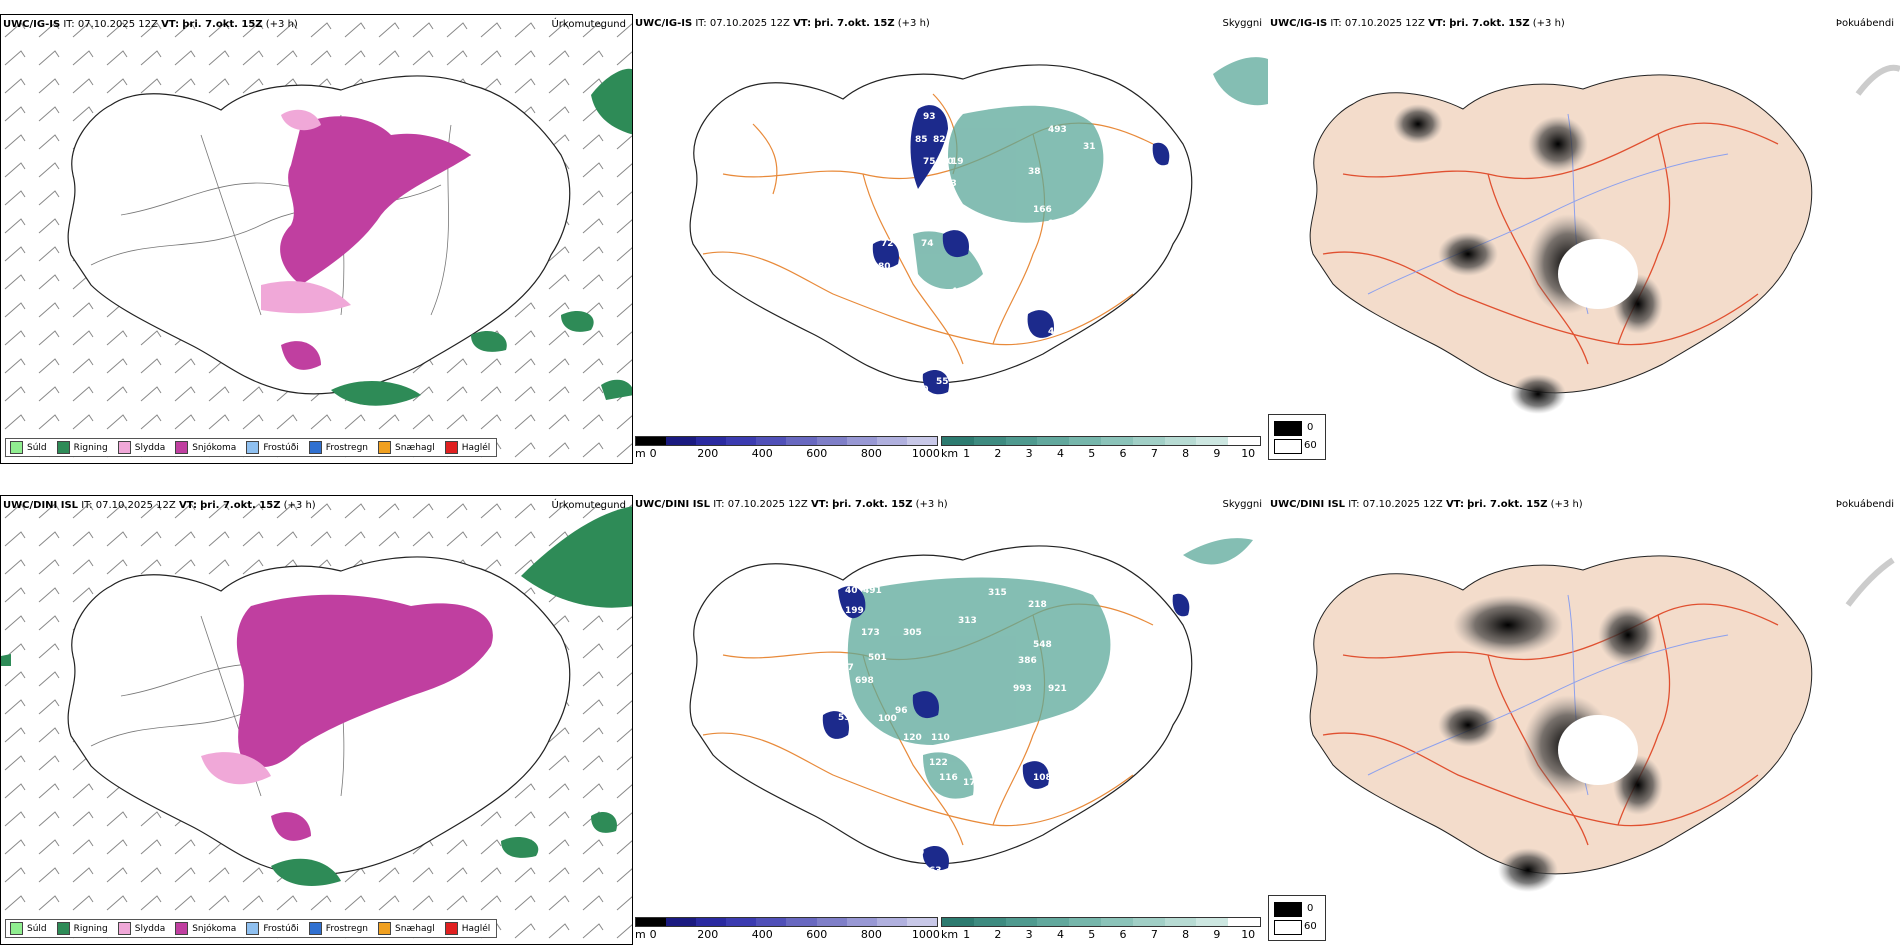 The image size is (1900, 950). I want to click on cloud-height-colorbar: m 0 200 400 600 800 1000, so click(787, 929).